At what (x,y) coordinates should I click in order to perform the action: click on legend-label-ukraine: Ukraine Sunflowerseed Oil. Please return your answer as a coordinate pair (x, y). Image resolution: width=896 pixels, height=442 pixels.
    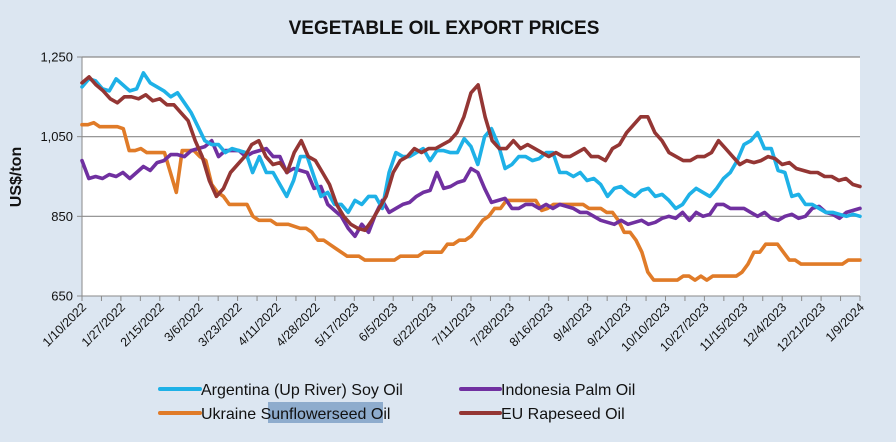
    Looking at the image, I should click on (295, 414).